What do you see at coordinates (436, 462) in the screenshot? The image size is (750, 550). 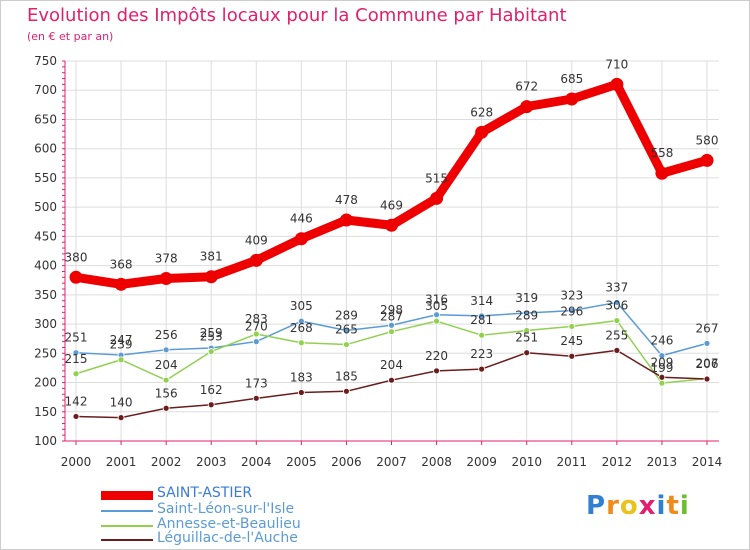 I see `x-tick-label: 2008` at bounding box center [436, 462].